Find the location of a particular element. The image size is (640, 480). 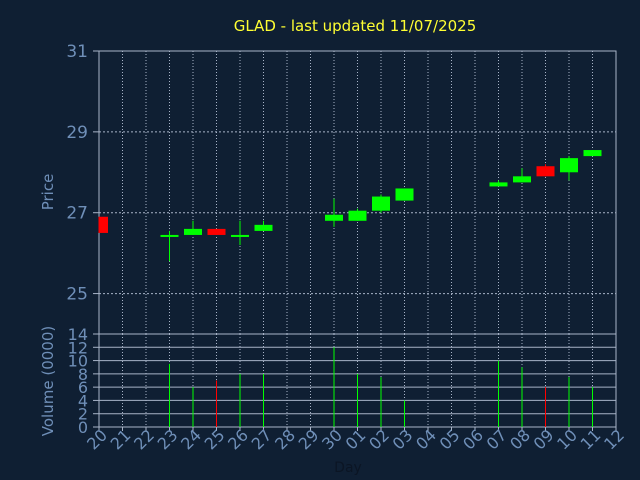

volume-tick-label: 6 is located at coordinates (83, 387).